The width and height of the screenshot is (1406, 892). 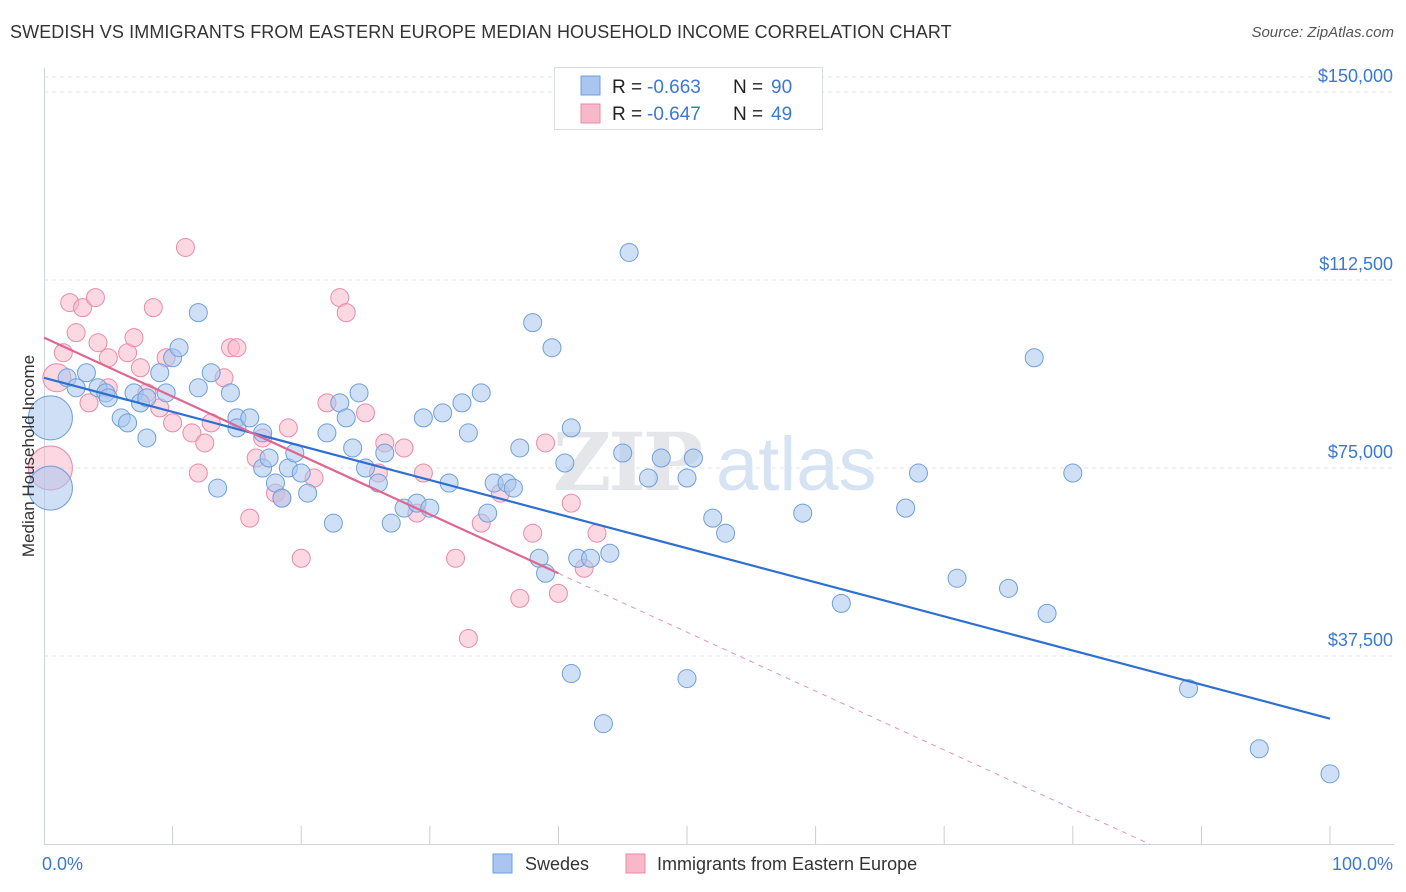 What do you see at coordinates (674, 87) in the screenshot?
I see `legend-r-value-swedes: -0.663` at bounding box center [674, 87].